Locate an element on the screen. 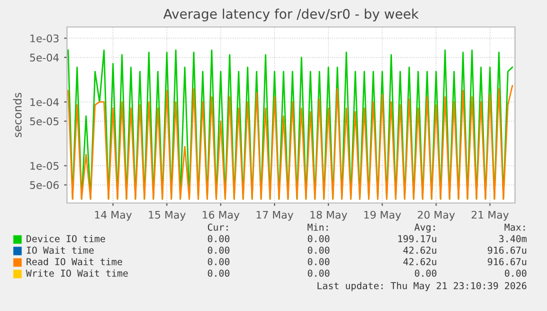 The image size is (547, 311). x-tick-label: 20 May is located at coordinates (436, 215).